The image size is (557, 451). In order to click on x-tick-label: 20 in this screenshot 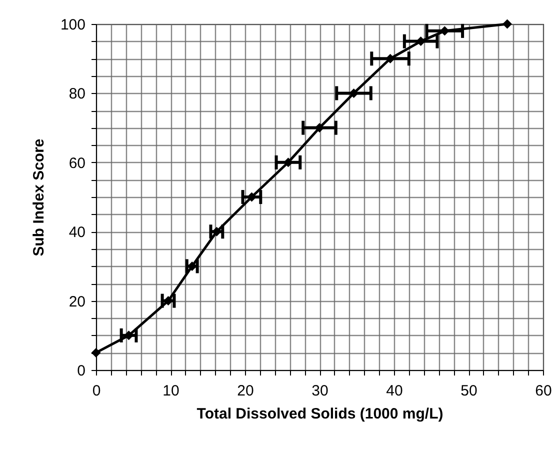, I will do `click(245, 391)`.